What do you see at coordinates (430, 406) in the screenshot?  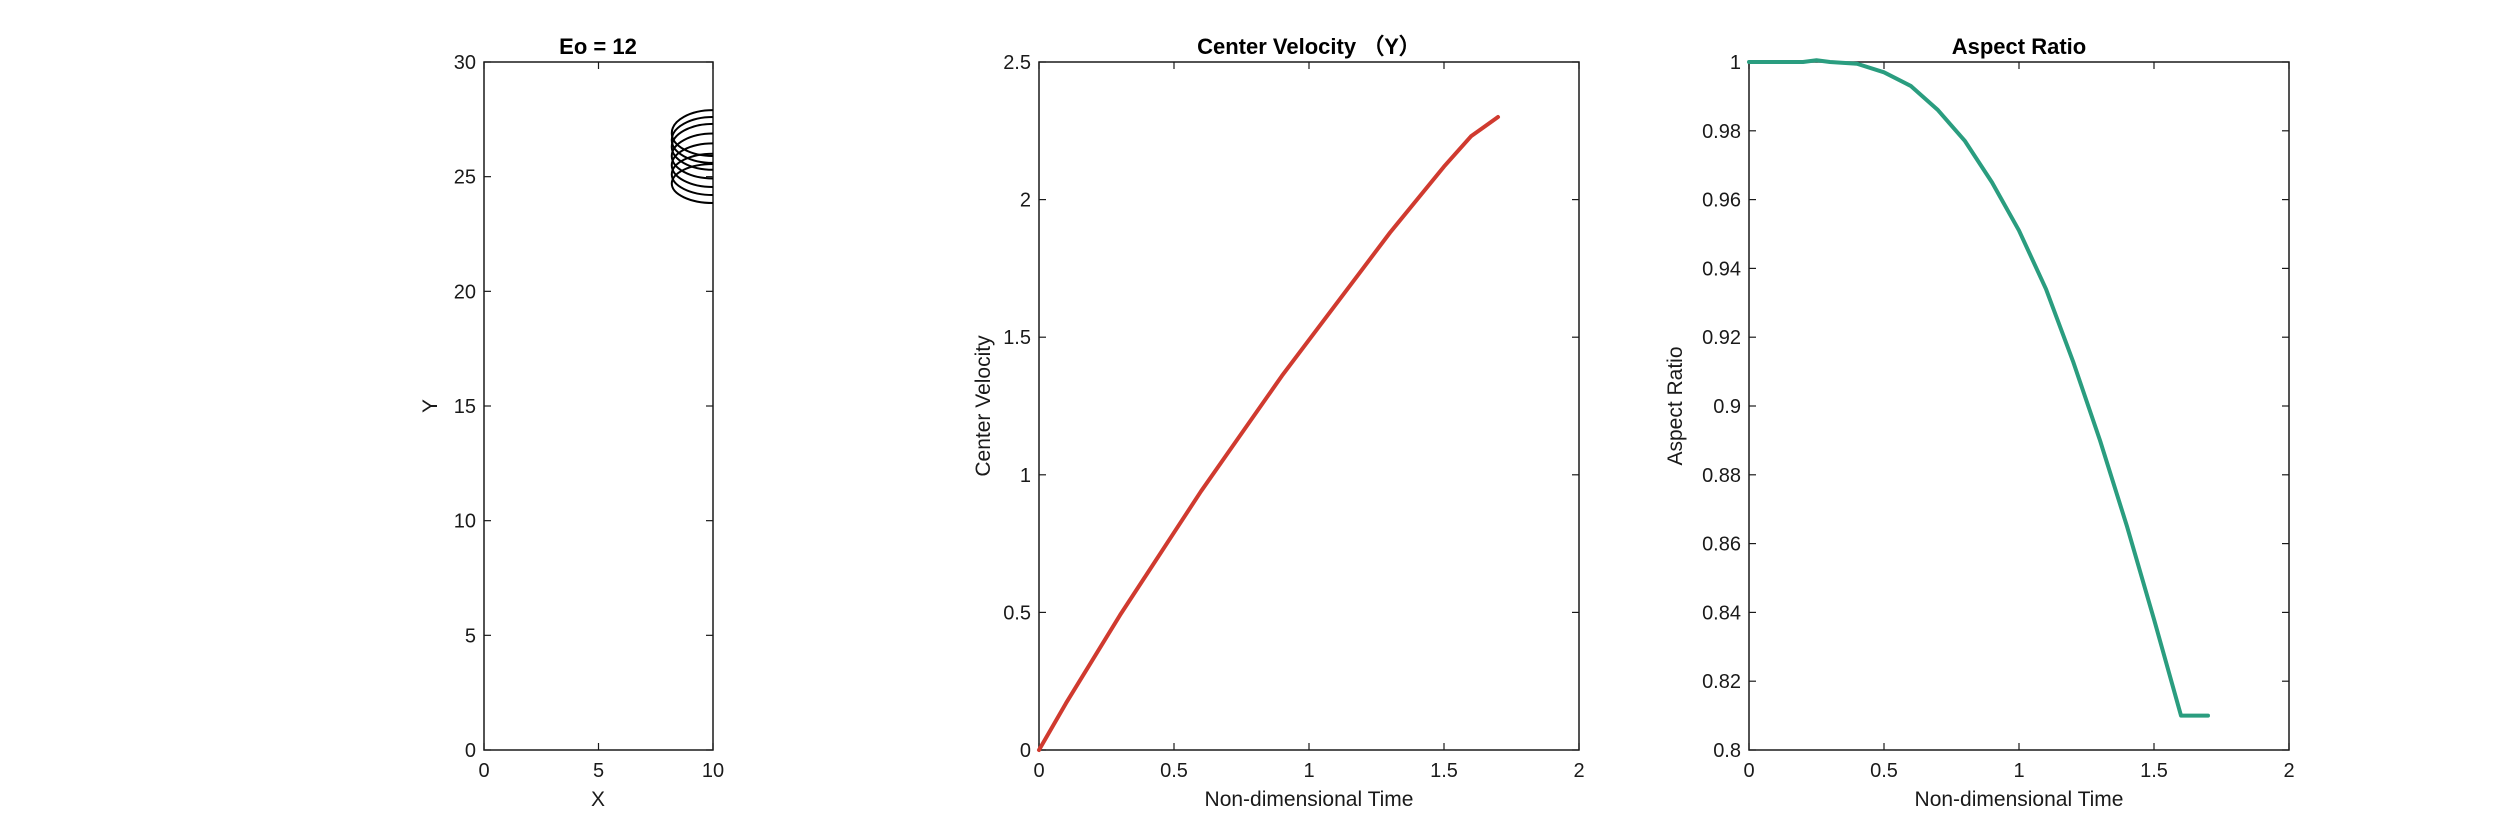 I see `y-axis-label: Y` at bounding box center [430, 406].